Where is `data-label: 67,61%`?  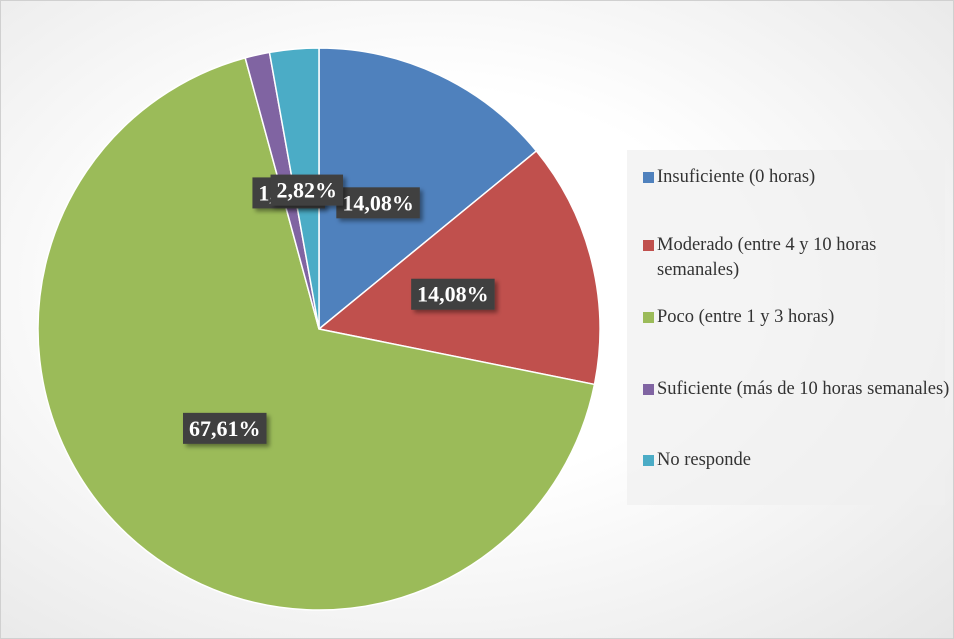 data-label: 67,61% is located at coordinates (225, 428).